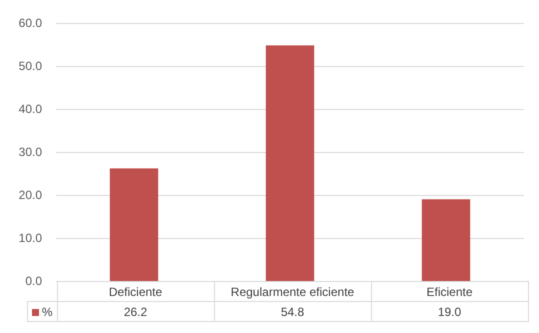  What do you see at coordinates (30, 23) in the screenshot?
I see `y-tick-label: 60.0` at bounding box center [30, 23].